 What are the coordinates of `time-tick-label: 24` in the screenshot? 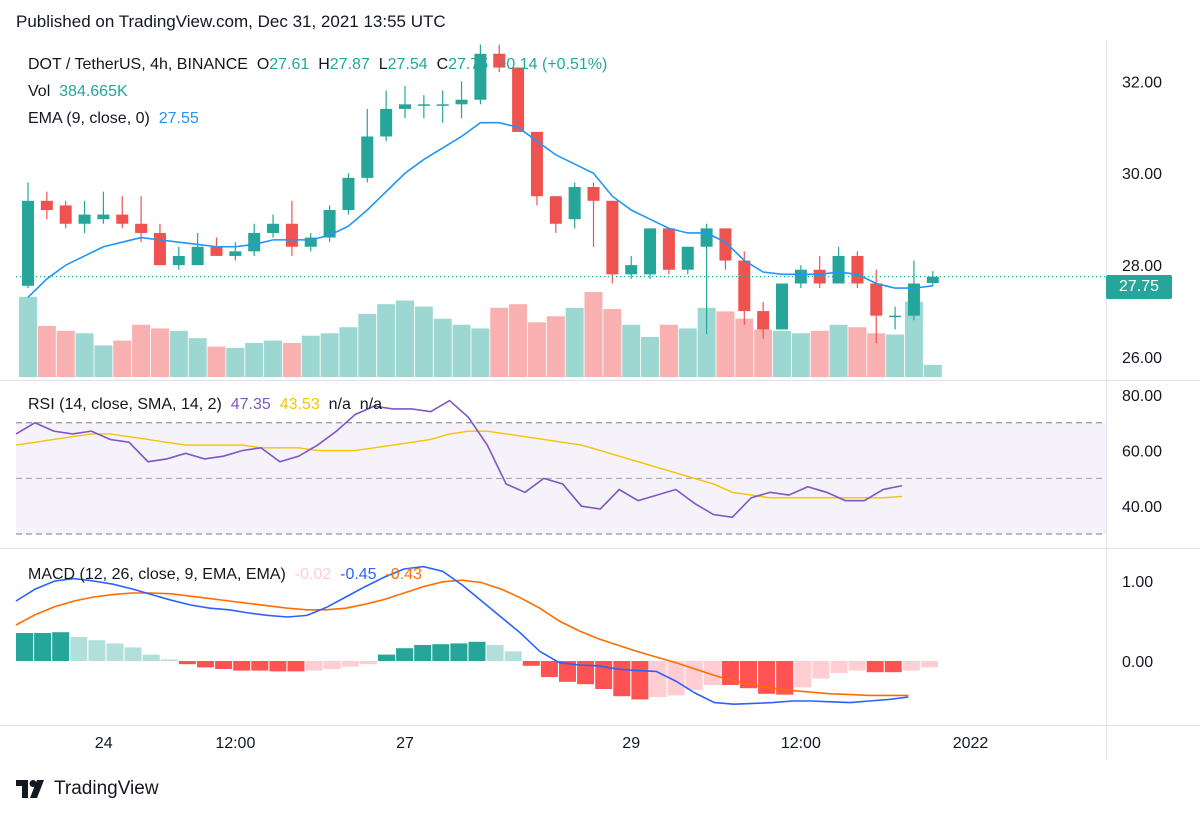 It's located at (104, 743).